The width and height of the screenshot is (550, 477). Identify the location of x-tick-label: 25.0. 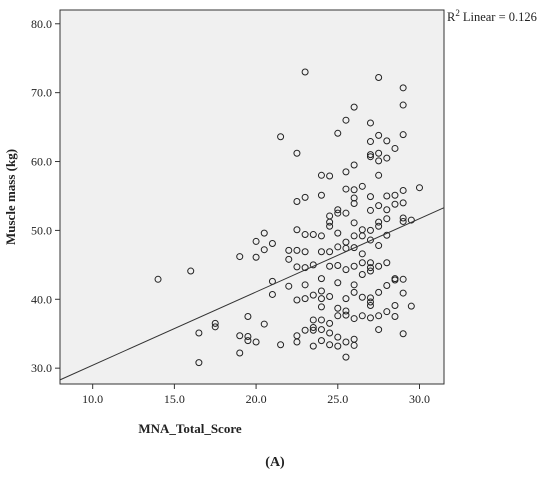
(337, 399).